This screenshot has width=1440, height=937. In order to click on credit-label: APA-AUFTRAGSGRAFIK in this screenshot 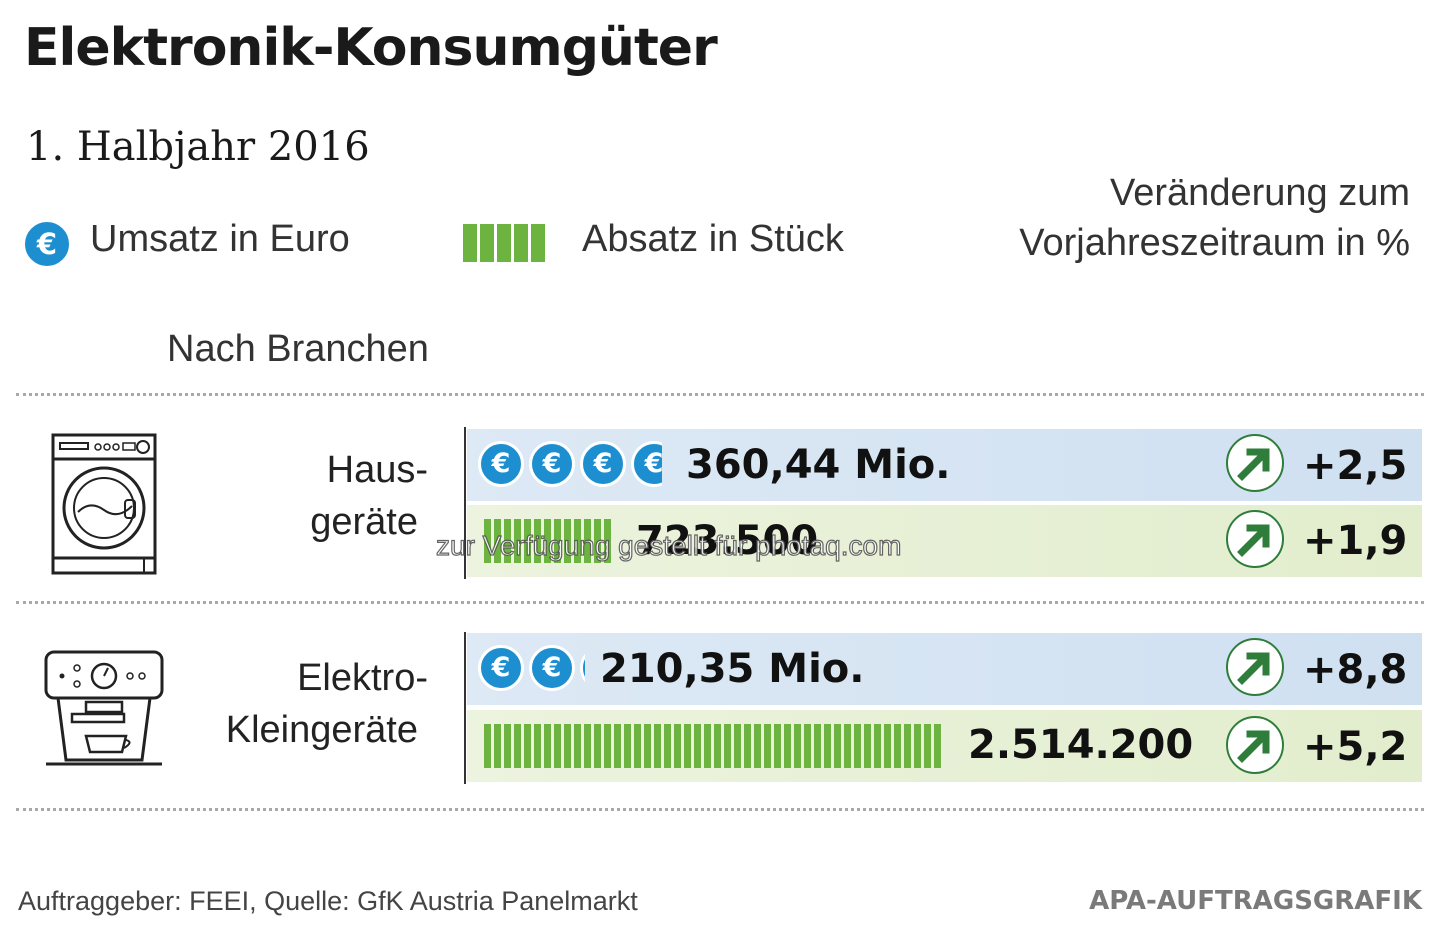, I will do `click(1255, 901)`.